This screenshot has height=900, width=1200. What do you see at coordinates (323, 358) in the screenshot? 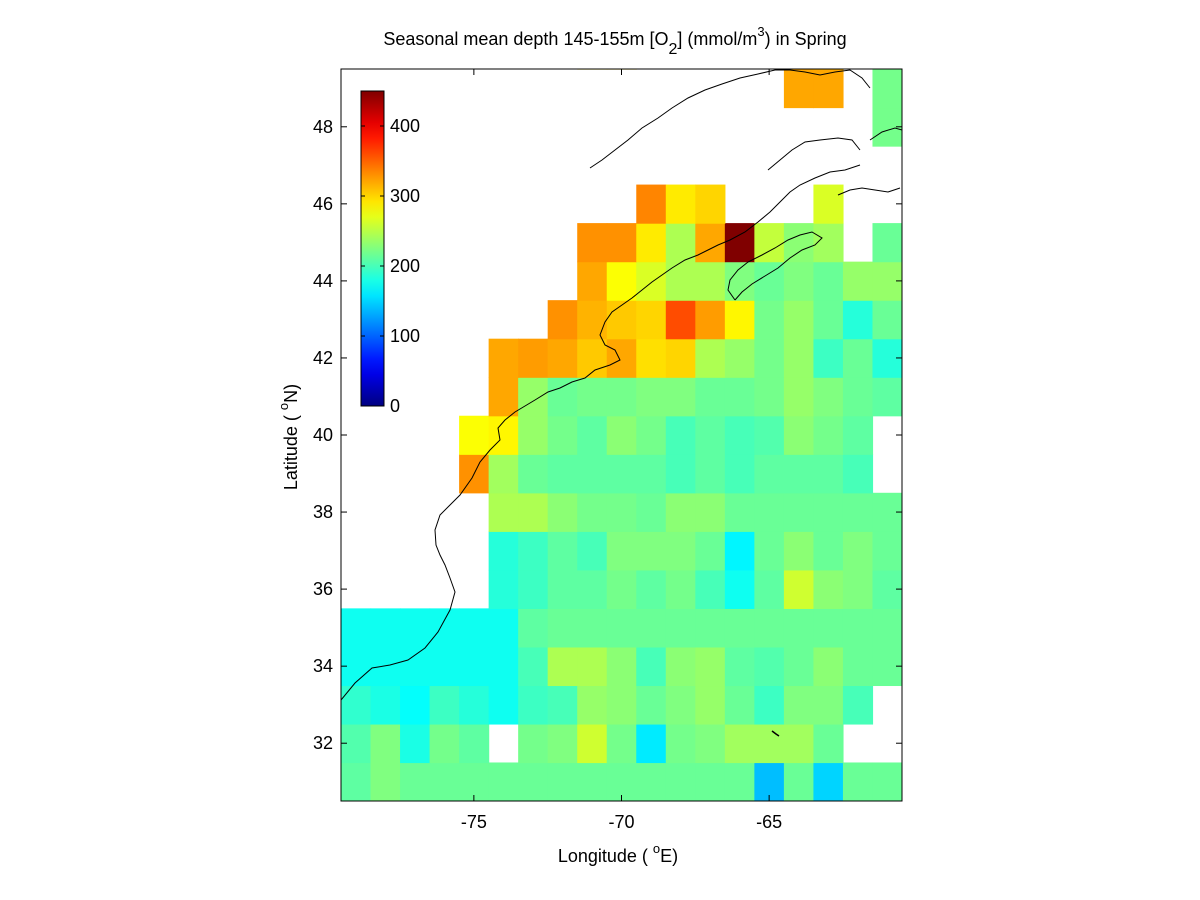
I see `y-tick-label: 42` at bounding box center [323, 358].